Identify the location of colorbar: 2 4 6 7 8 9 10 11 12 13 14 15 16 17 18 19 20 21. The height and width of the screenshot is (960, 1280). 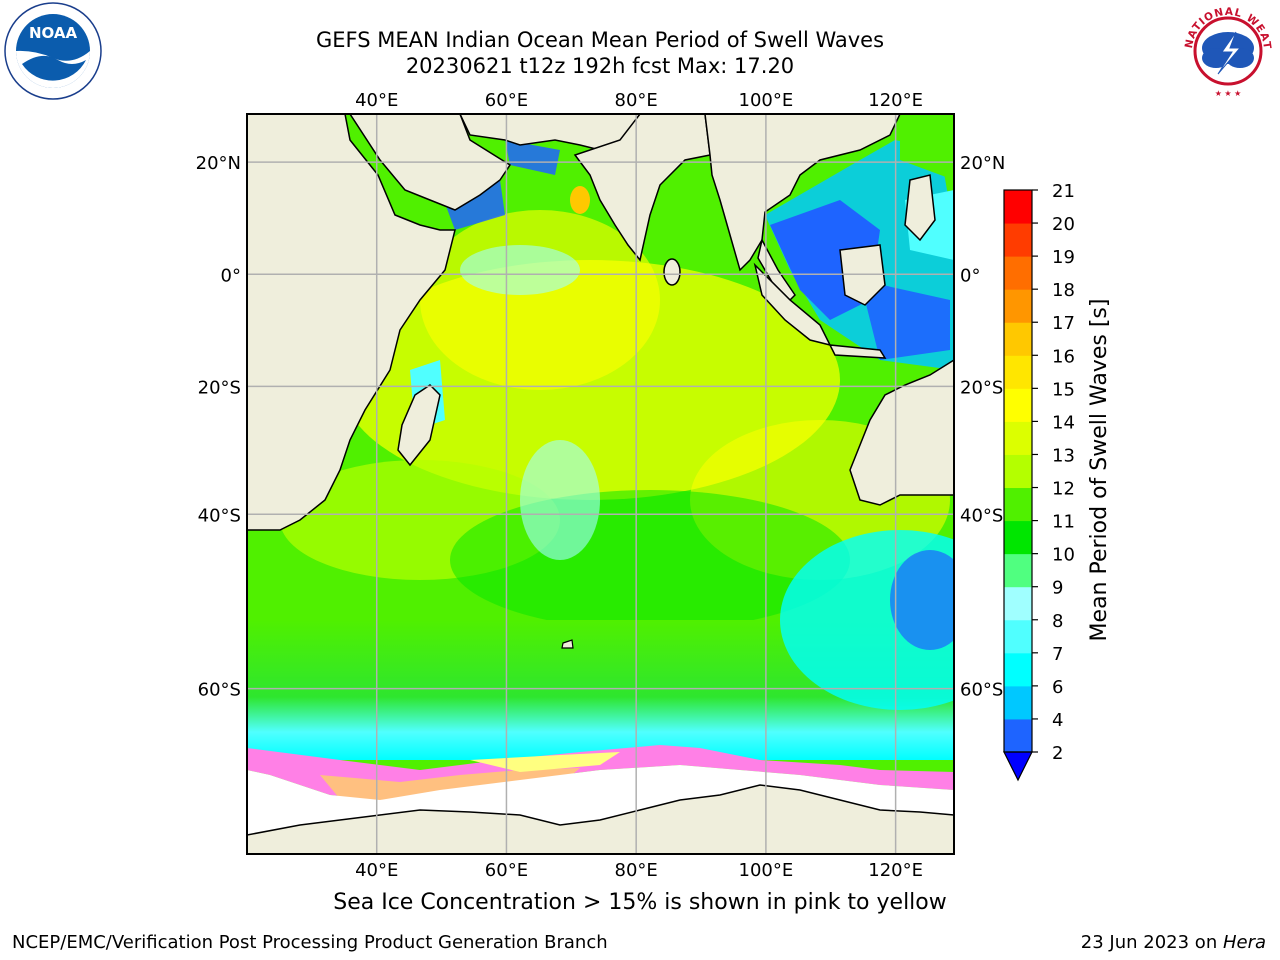
(1039, 481).